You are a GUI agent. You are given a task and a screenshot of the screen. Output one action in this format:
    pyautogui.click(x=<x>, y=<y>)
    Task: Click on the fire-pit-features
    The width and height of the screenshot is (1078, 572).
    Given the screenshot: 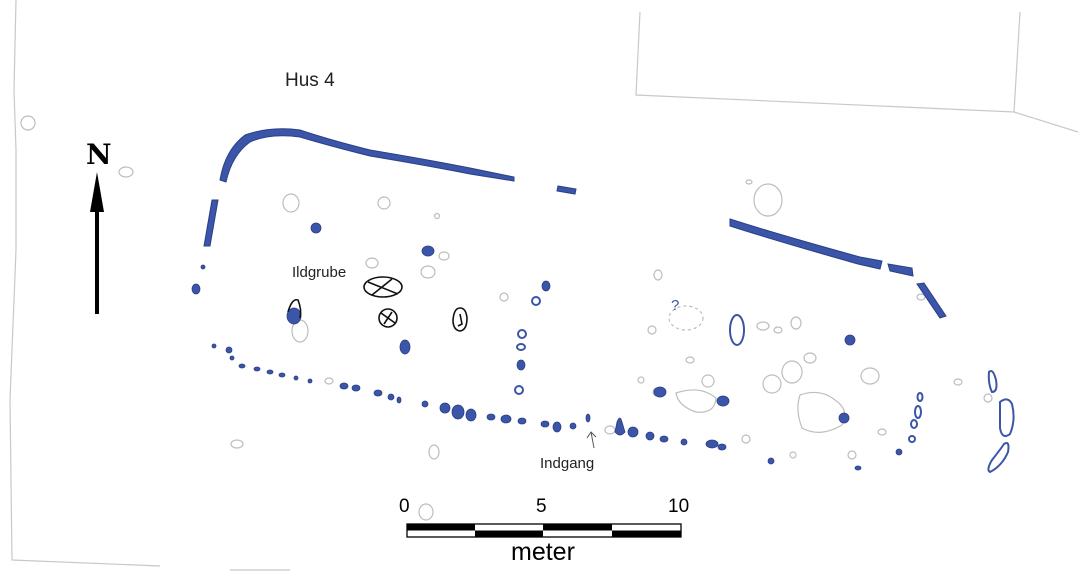 What is the action you would take?
    pyautogui.click(x=377, y=304)
    